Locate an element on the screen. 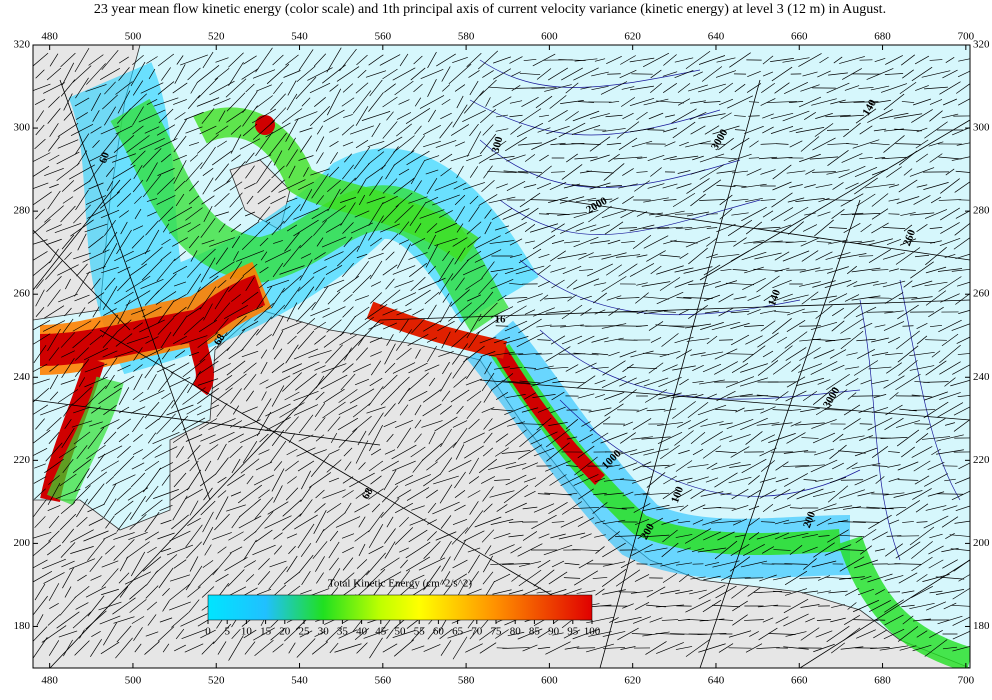 The height and width of the screenshot is (700, 992). y-tick-label: 280 is located at coordinates (981, 211).